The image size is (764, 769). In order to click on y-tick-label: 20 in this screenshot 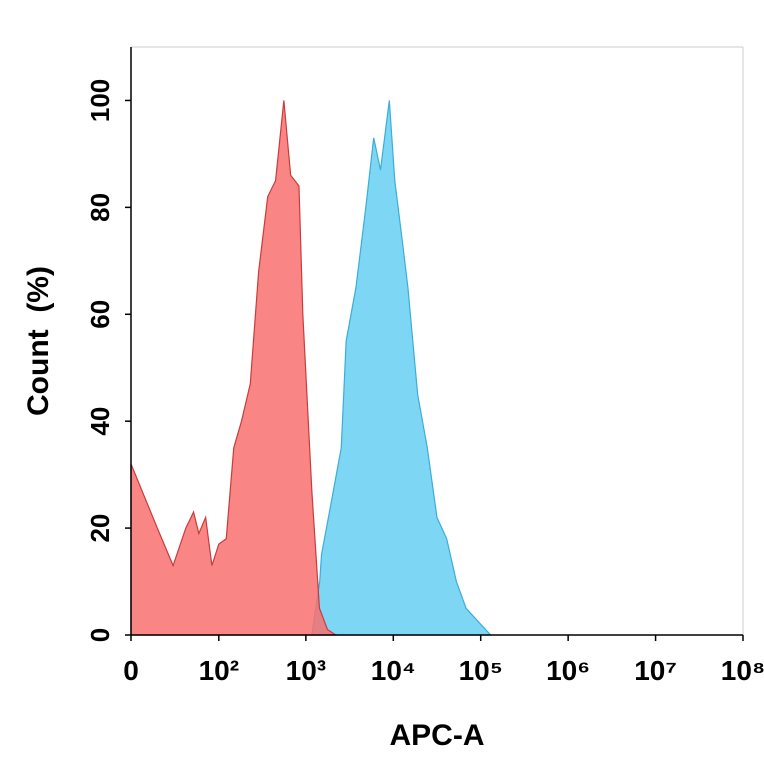, I will do `click(100, 528)`.